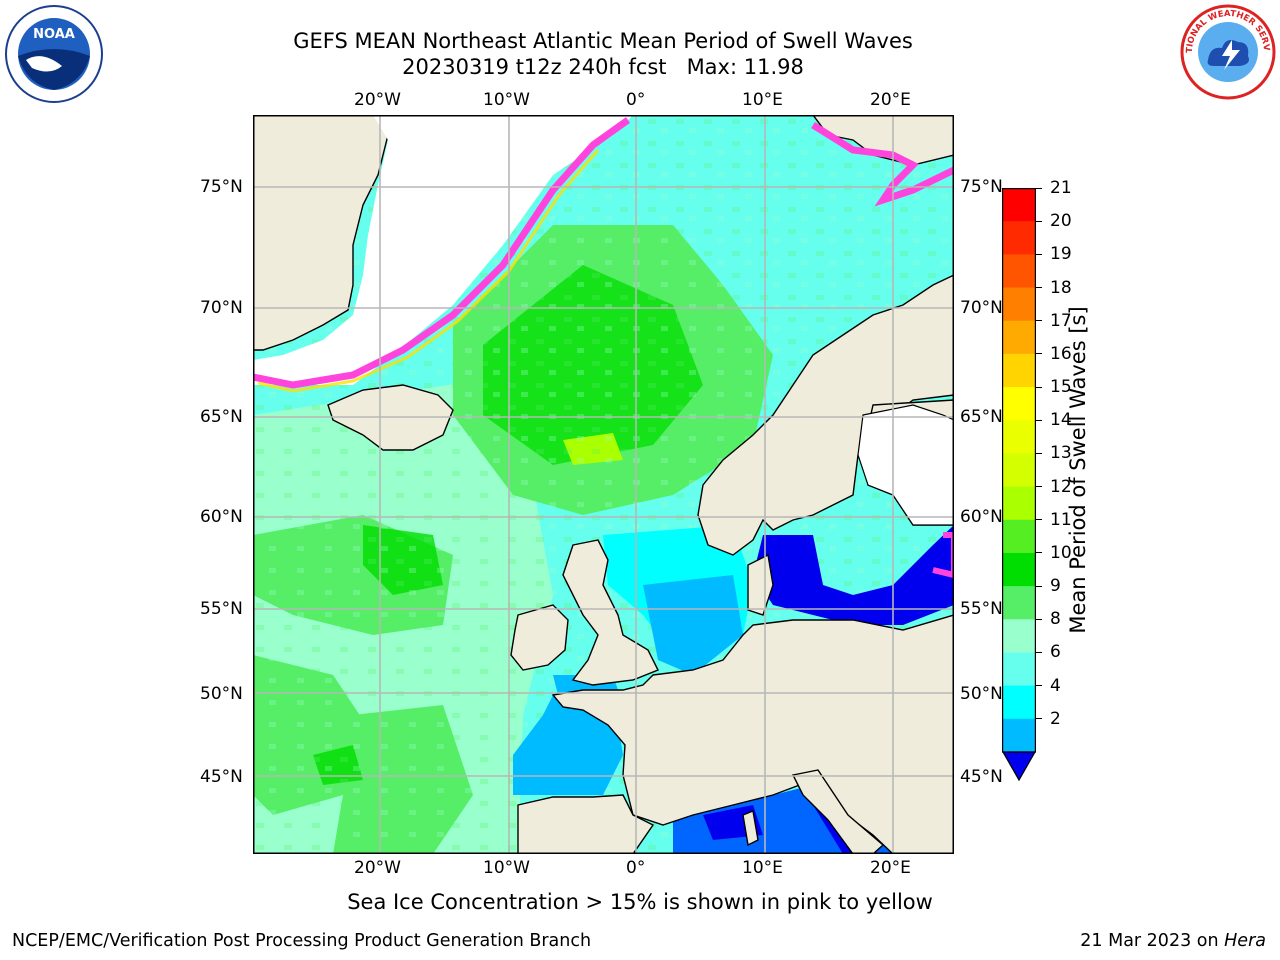 This screenshot has width=1280, height=960. I want to click on ice-edge-no-data, so click(443, 250).